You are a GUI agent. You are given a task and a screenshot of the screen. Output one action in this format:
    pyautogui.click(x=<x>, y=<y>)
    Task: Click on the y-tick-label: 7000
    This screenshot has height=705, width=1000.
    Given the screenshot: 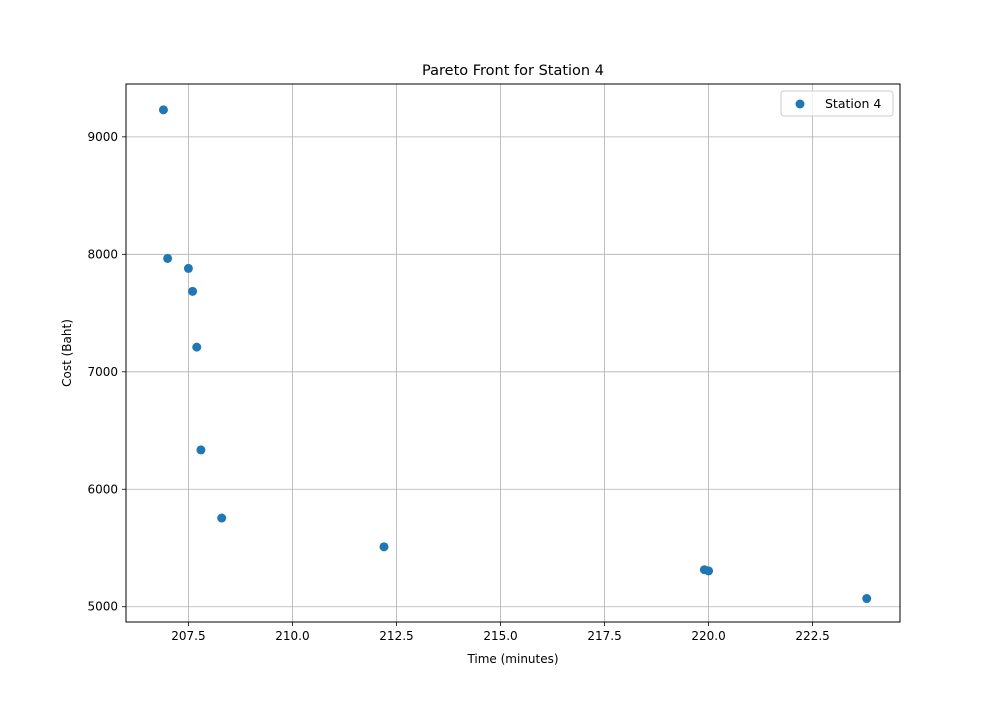 What is the action you would take?
    pyautogui.click(x=102, y=372)
    